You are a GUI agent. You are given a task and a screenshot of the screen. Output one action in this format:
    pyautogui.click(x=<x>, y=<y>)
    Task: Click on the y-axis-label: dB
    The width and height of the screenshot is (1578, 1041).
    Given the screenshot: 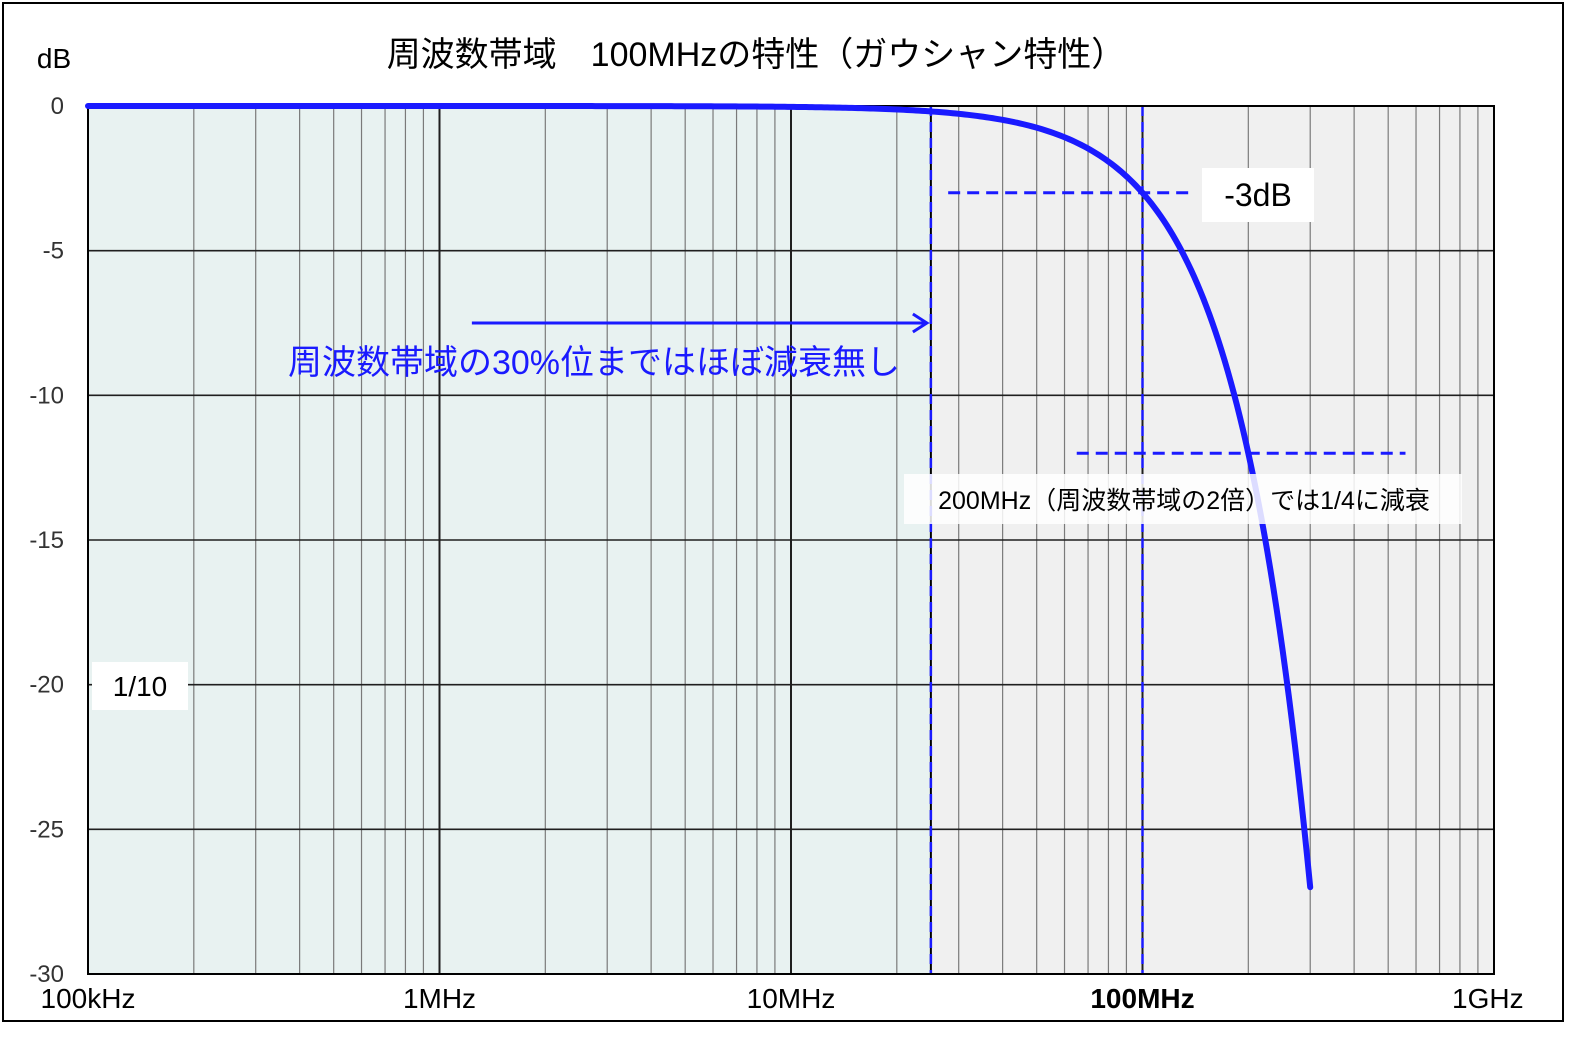 What is the action you would take?
    pyautogui.click(x=54, y=58)
    